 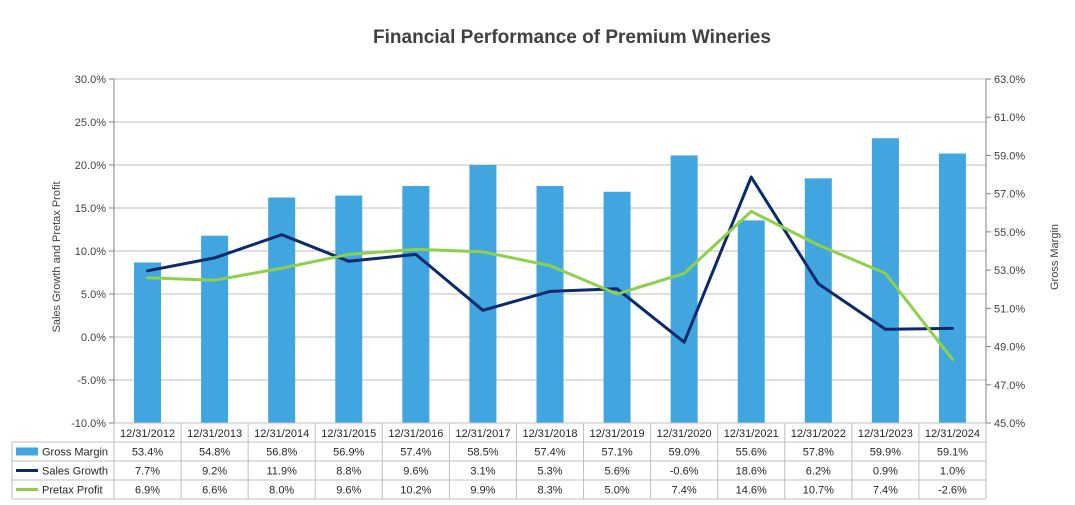 What do you see at coordinates (90, 209) in the screenshot?
I see `left-tick-label: 15.0%` at bounding box center [90, 209].